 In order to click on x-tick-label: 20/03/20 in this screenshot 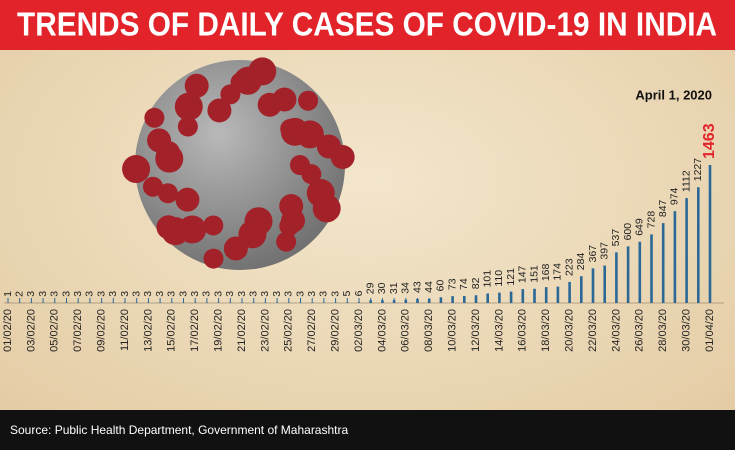, I will do `click(570, 330)`.